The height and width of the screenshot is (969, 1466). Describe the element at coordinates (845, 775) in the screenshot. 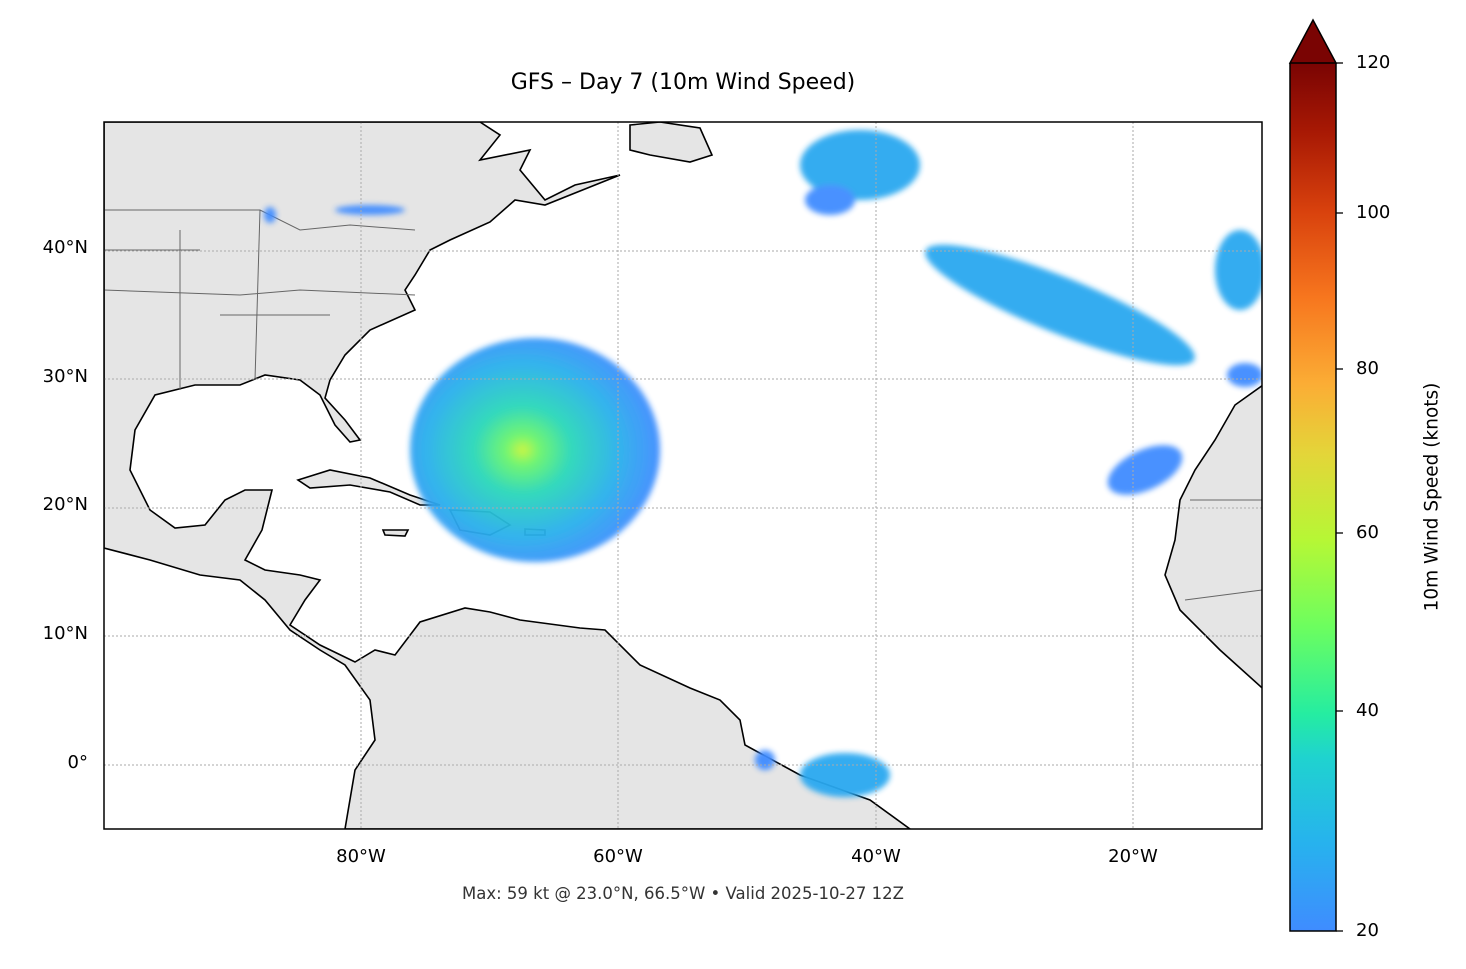

I see `wind-area-south` at that location.